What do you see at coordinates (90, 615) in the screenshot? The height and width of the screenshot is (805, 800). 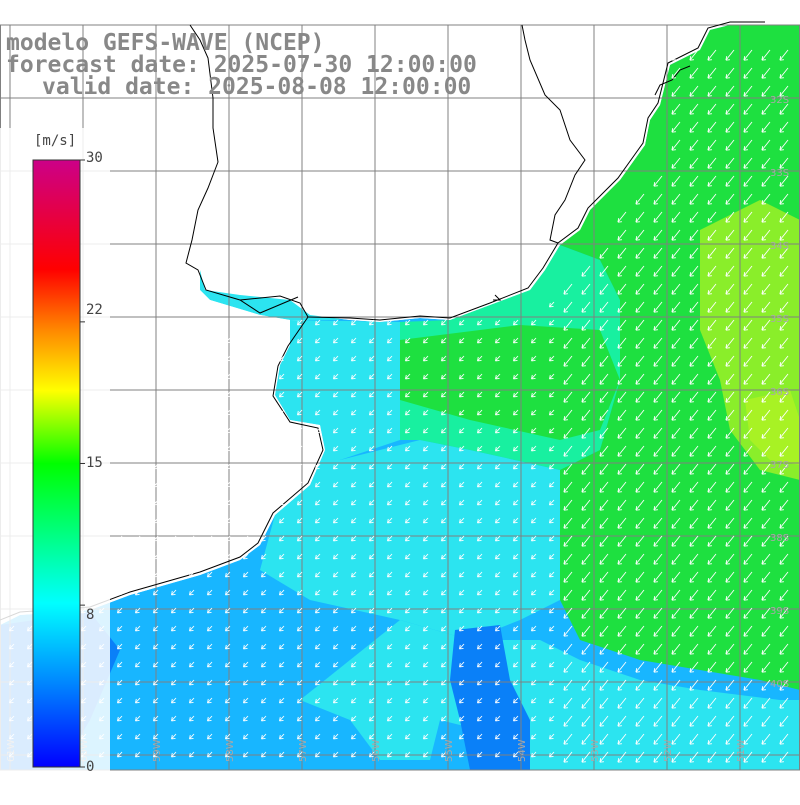 I see `colorbar-tick-8: 8` at bounding box center [90, 615].